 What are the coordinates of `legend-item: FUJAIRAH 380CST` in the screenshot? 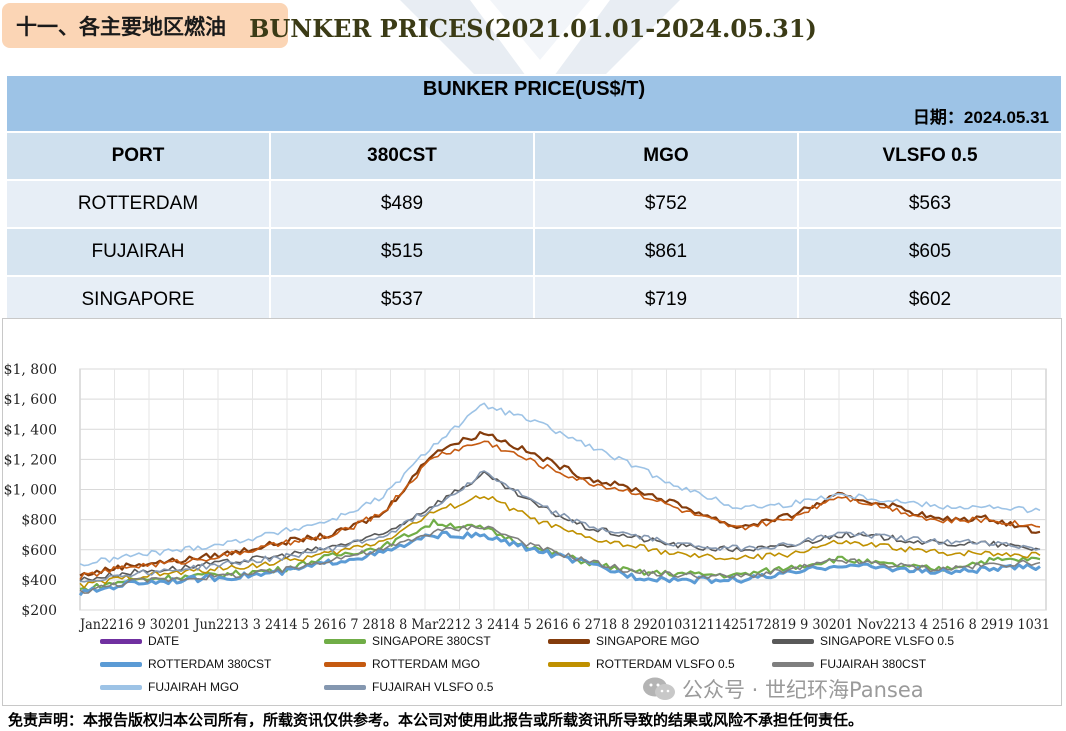 It's located at (849, 664).